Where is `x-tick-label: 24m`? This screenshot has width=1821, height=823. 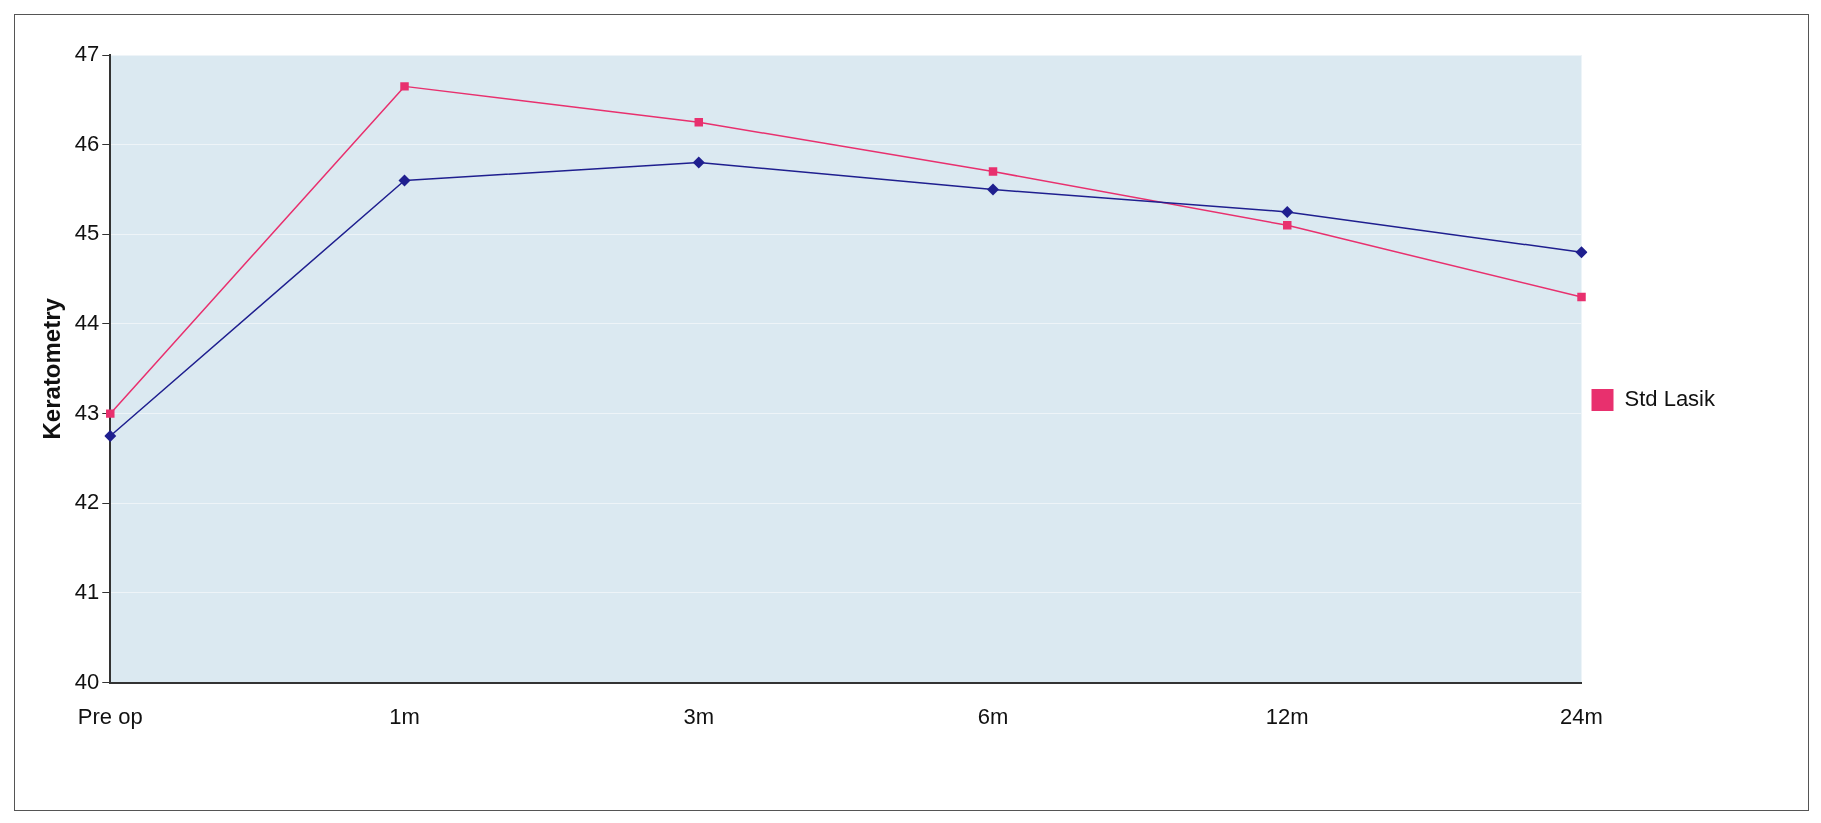 x-tick-label: 24m is located at coordinates (1581, 716).